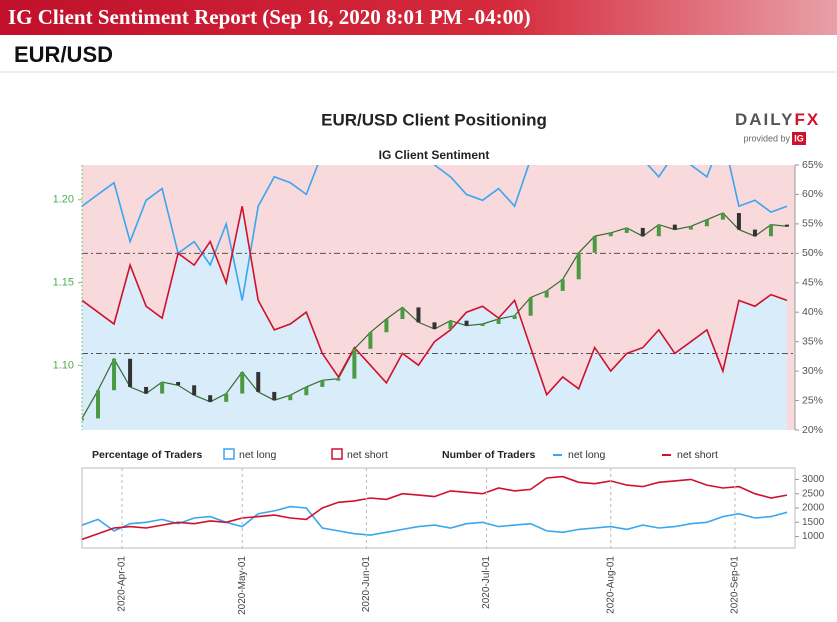  Describe the element at coordinates (486, 582) in the screenshot. I see `x-tick-label: 2020-Jul-01` at that location.